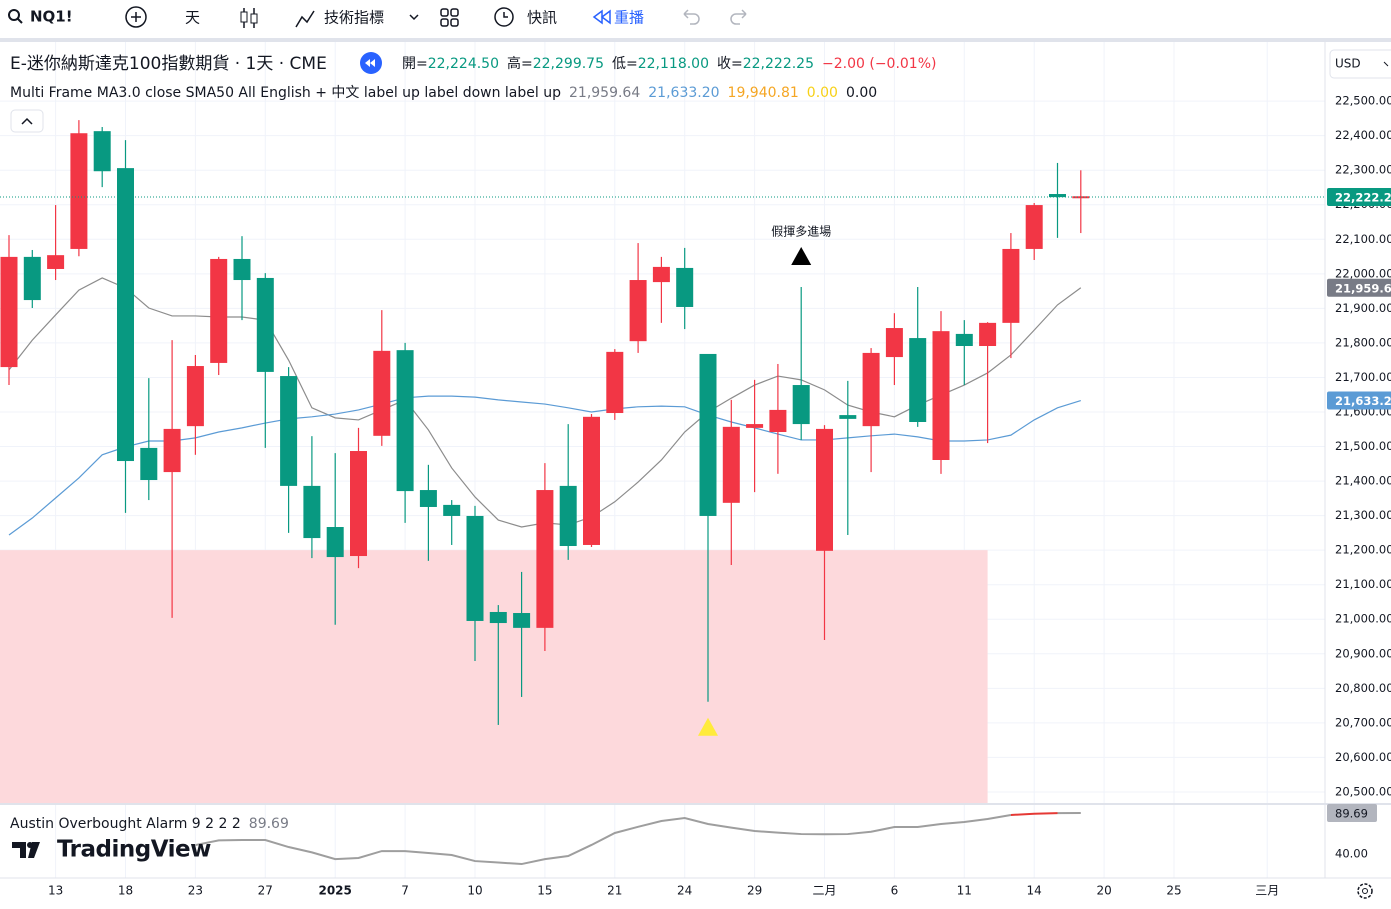 This screenshot has height=909, width=1391. I want to click on alerts-button: 快訊, so click(542, 18).